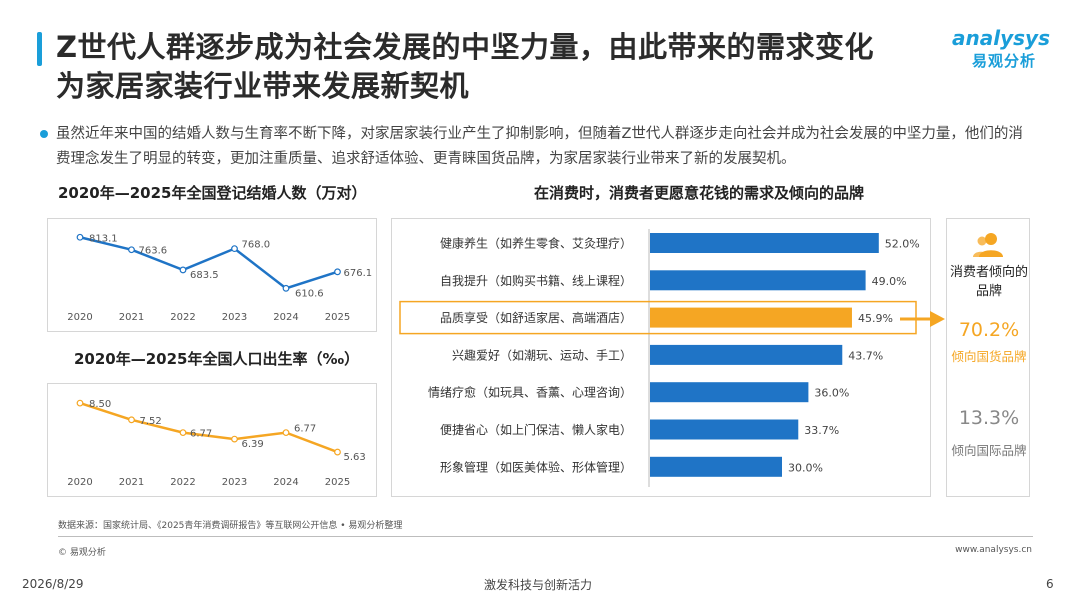  Describe the element at coordinates (805, 467) in the screenshot. I see `bar-value-label: 30.0%` at that location.